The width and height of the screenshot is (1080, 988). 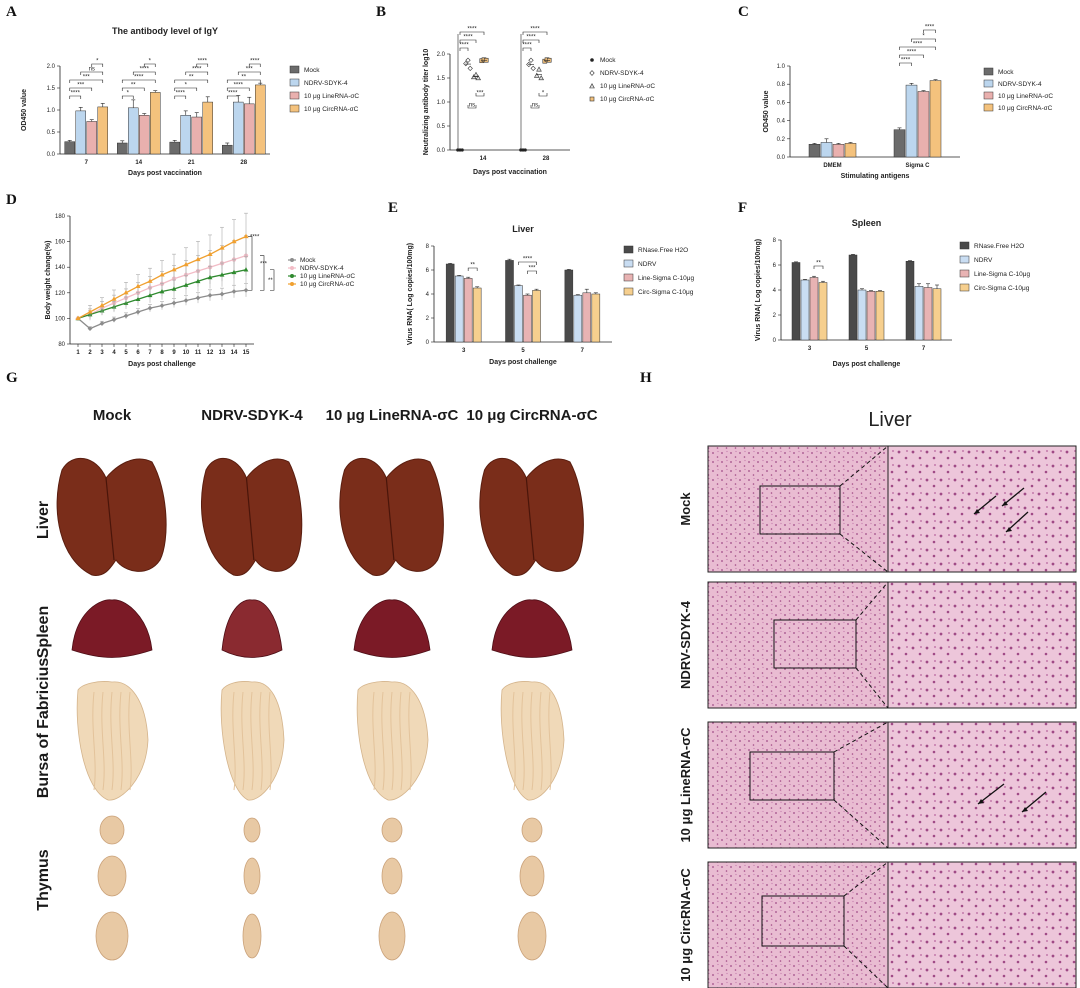 I want to click on lesion-arrow-head, so click(x=981, y=801).